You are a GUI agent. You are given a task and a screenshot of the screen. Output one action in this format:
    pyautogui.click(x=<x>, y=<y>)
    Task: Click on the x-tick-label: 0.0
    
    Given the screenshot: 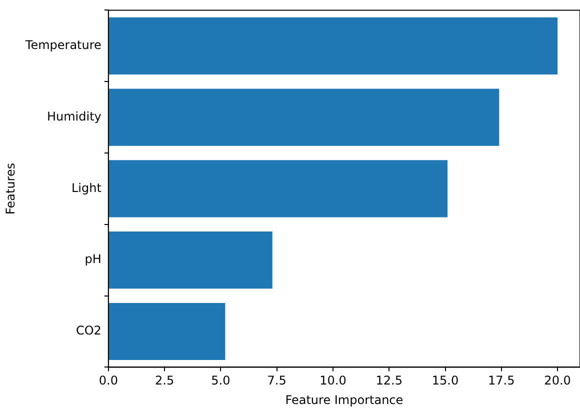 What is the action you would take?
    pyautogui.click(x=108, y=381)
    